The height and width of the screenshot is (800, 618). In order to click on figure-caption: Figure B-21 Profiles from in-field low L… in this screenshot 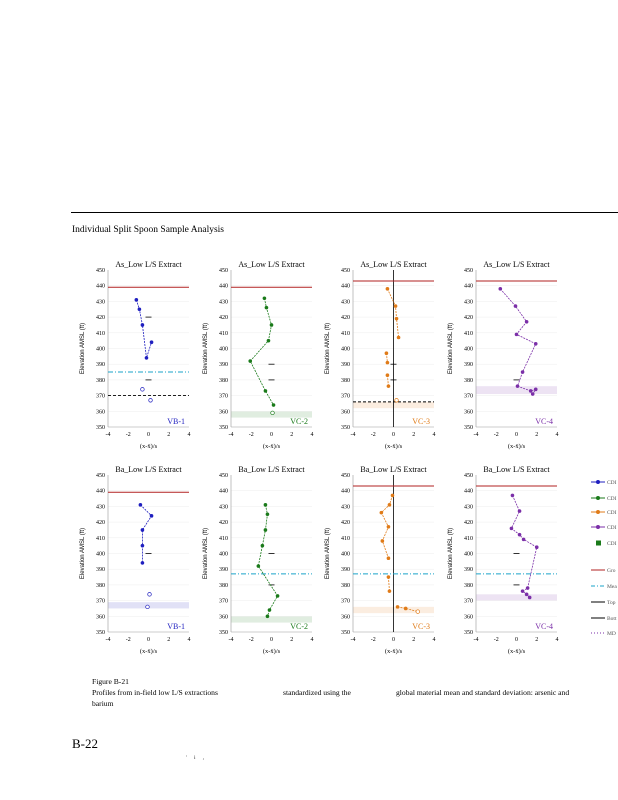, I will do `click(330, 692)`.